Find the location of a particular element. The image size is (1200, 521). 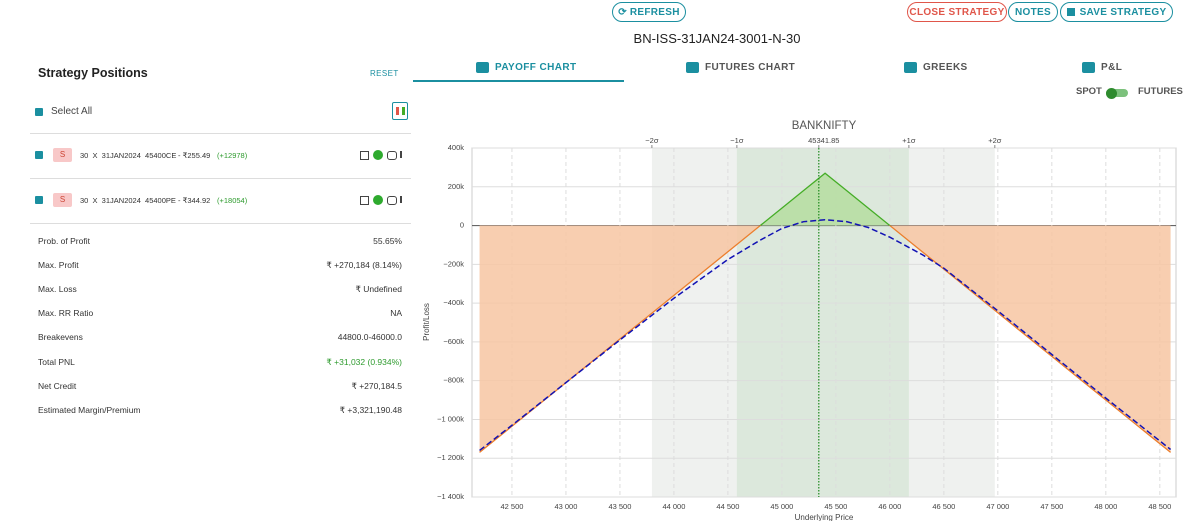

y-tick-label: 0 is located at coordinates (462, 225).